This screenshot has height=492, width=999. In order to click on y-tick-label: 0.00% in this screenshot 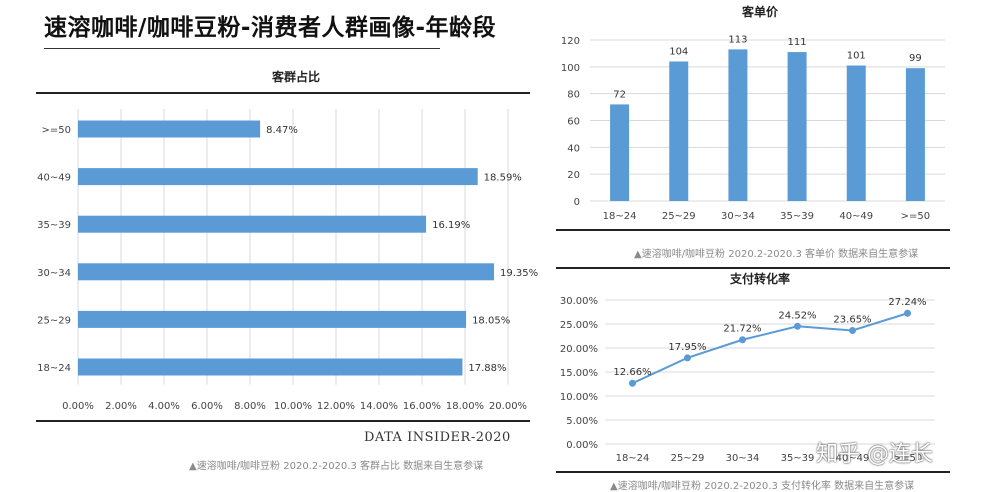, I will do `click(582, 445)`.